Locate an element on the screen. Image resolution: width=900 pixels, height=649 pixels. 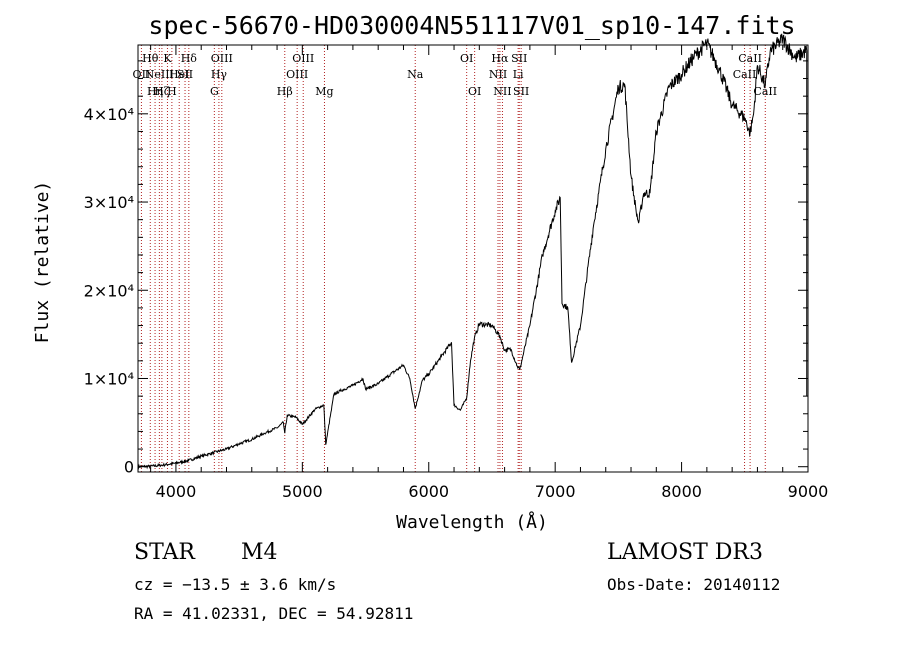
spectral-line-label: Hζ is located at coordinates (162, 91).